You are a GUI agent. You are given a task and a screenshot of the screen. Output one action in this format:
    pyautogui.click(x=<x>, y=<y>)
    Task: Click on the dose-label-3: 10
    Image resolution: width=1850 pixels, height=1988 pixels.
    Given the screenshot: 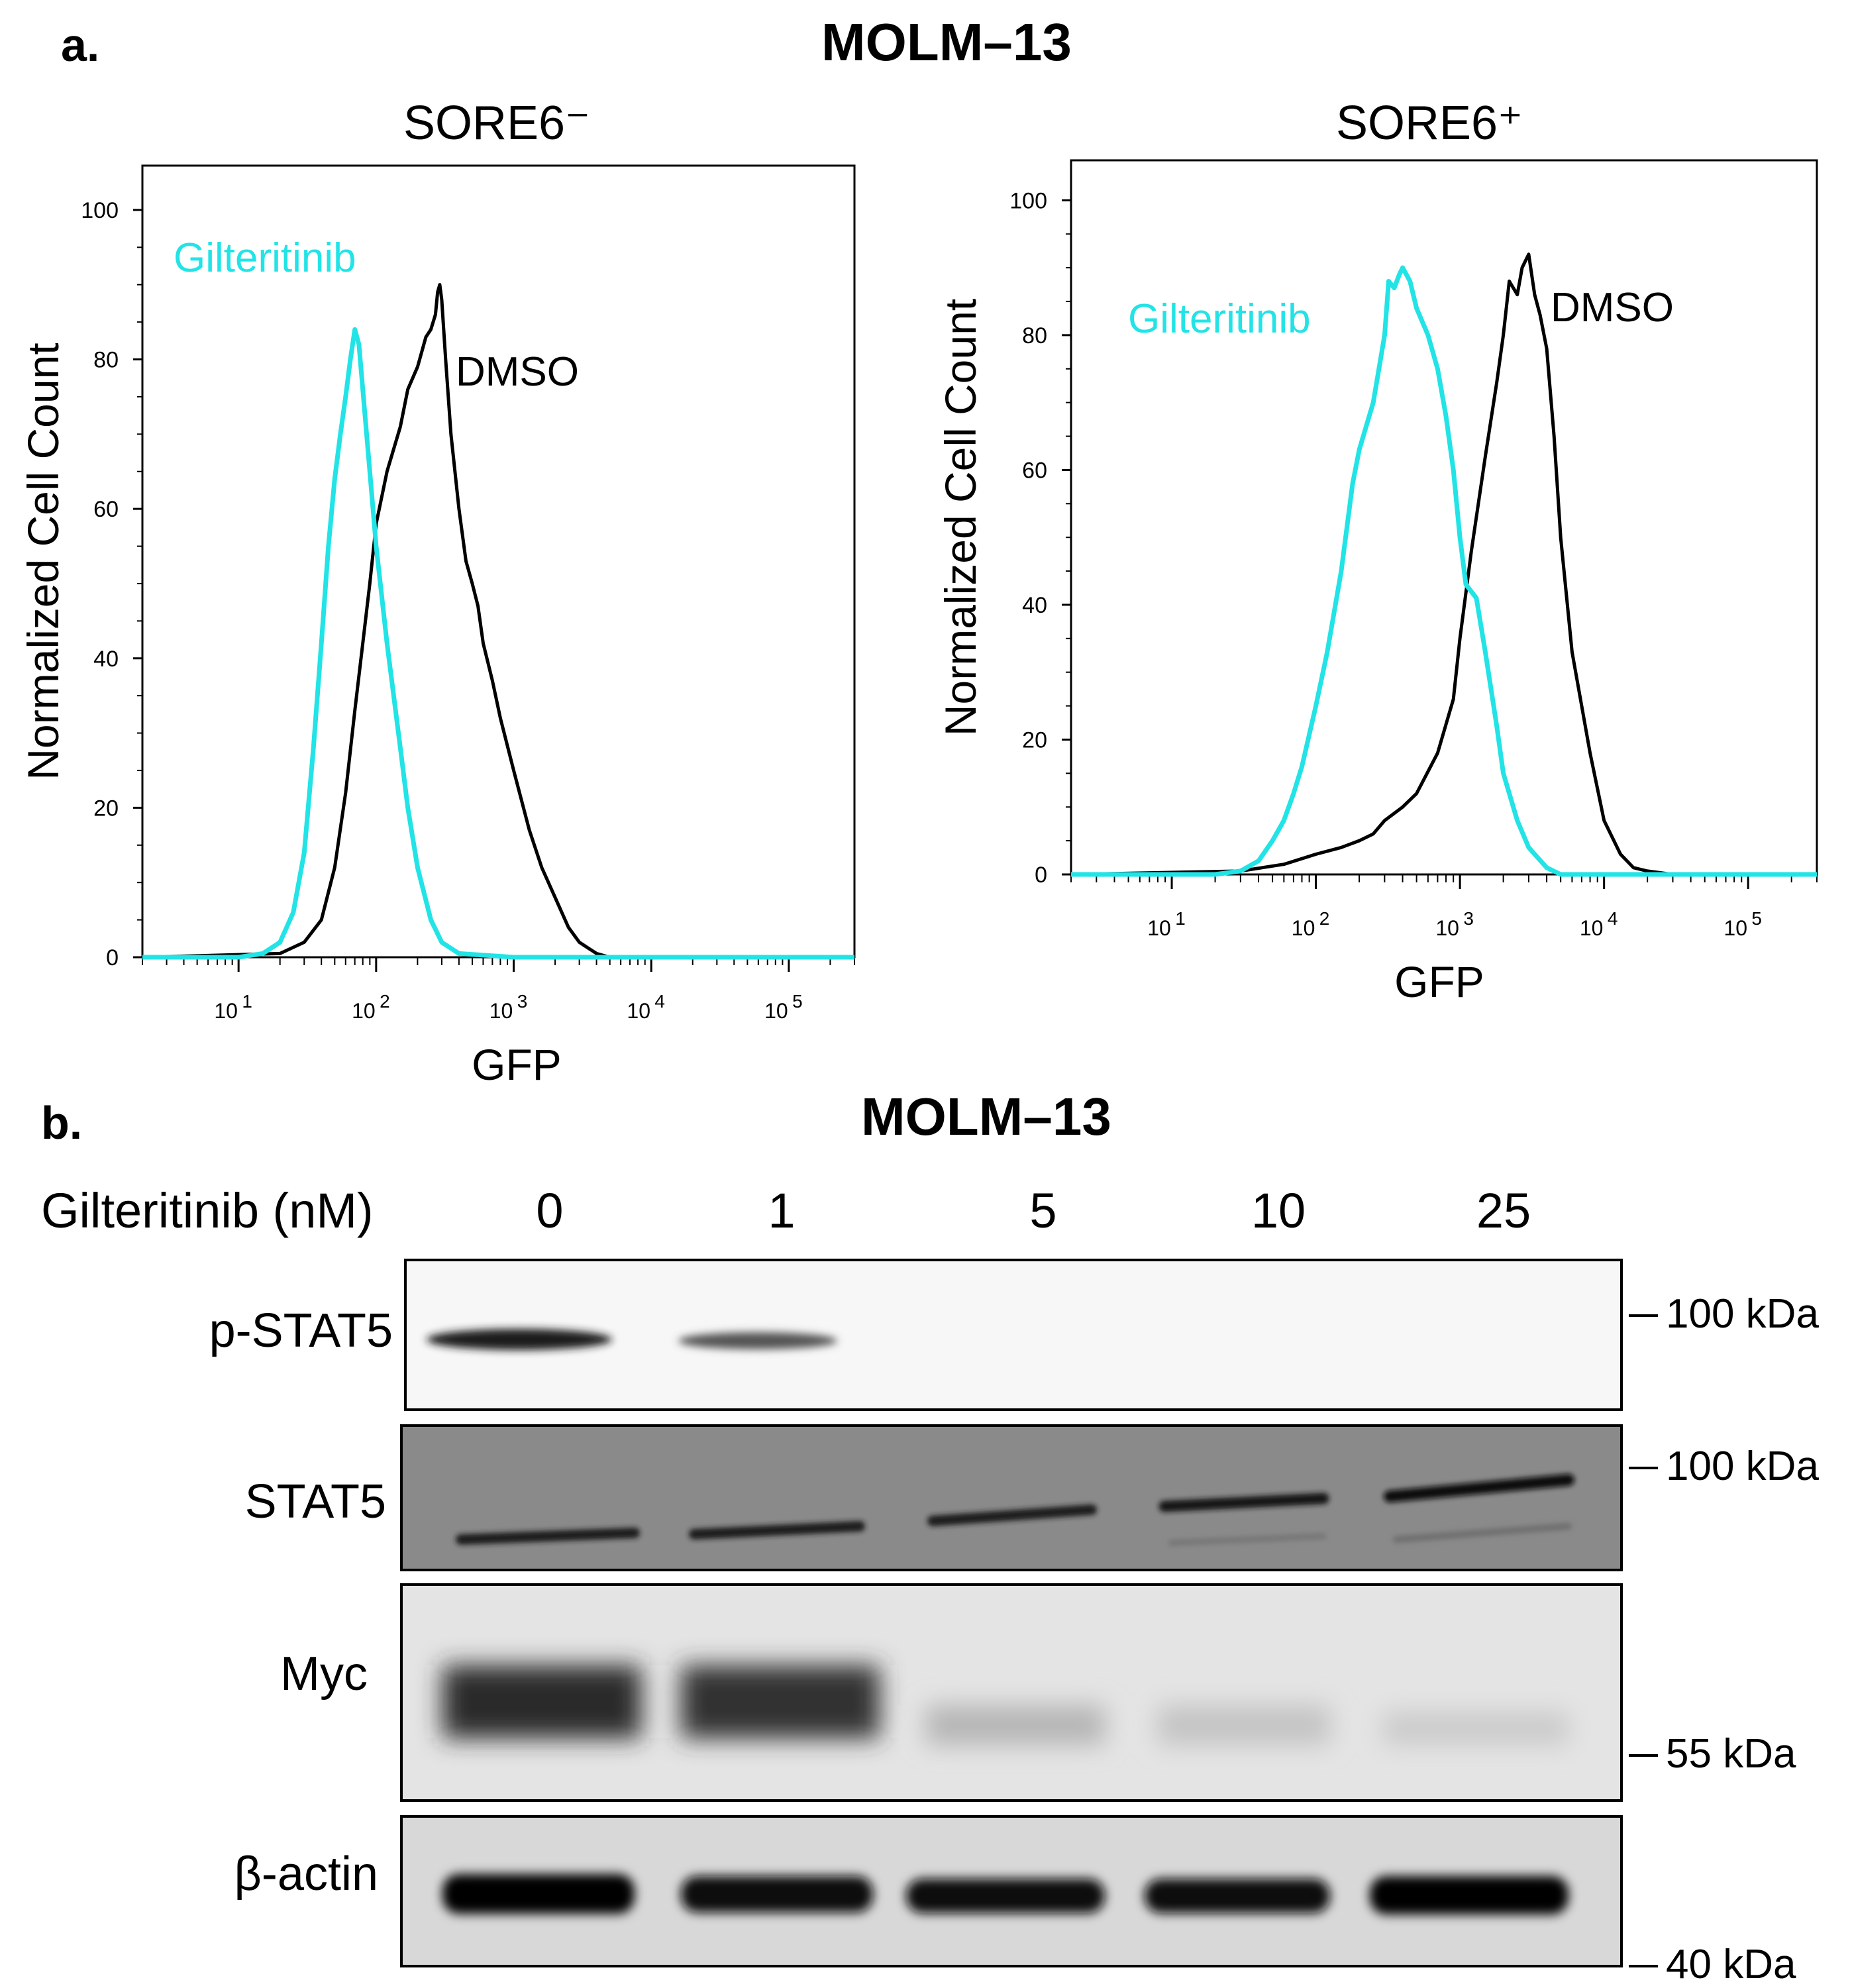 What is the action you would take?
    pyautogui.click(x=1278, y=1210)
    